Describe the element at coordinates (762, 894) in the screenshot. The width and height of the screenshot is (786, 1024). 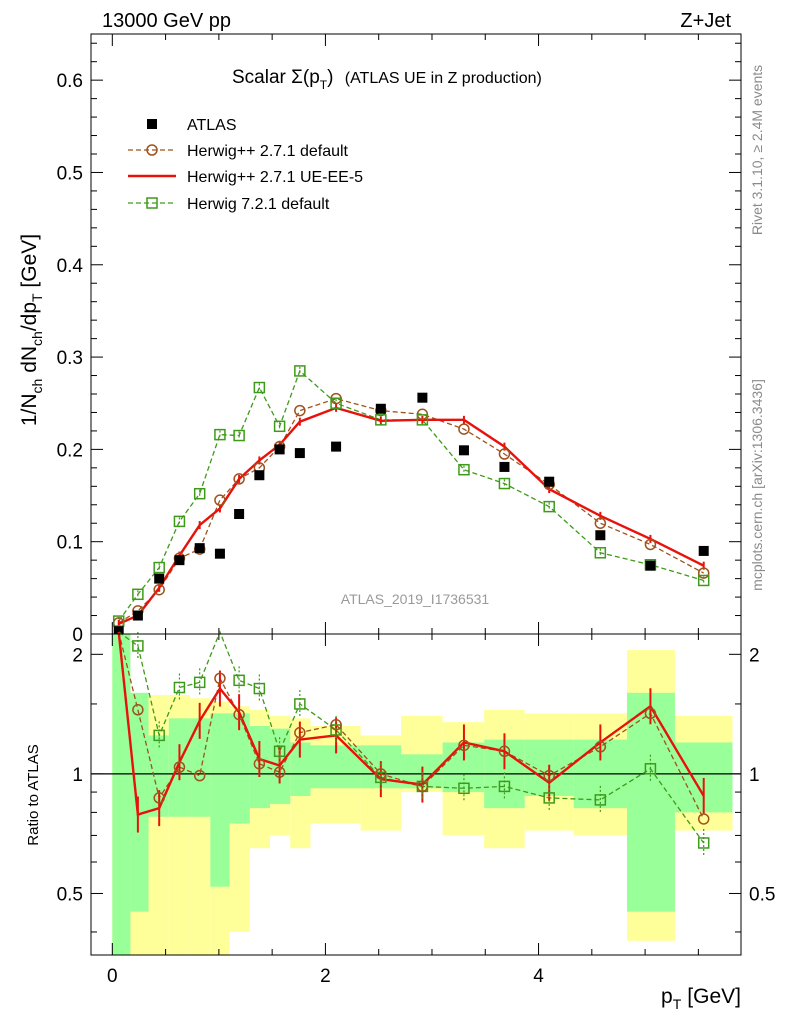
I see `ratio-y-tick-label-right: 0.5` at that location.